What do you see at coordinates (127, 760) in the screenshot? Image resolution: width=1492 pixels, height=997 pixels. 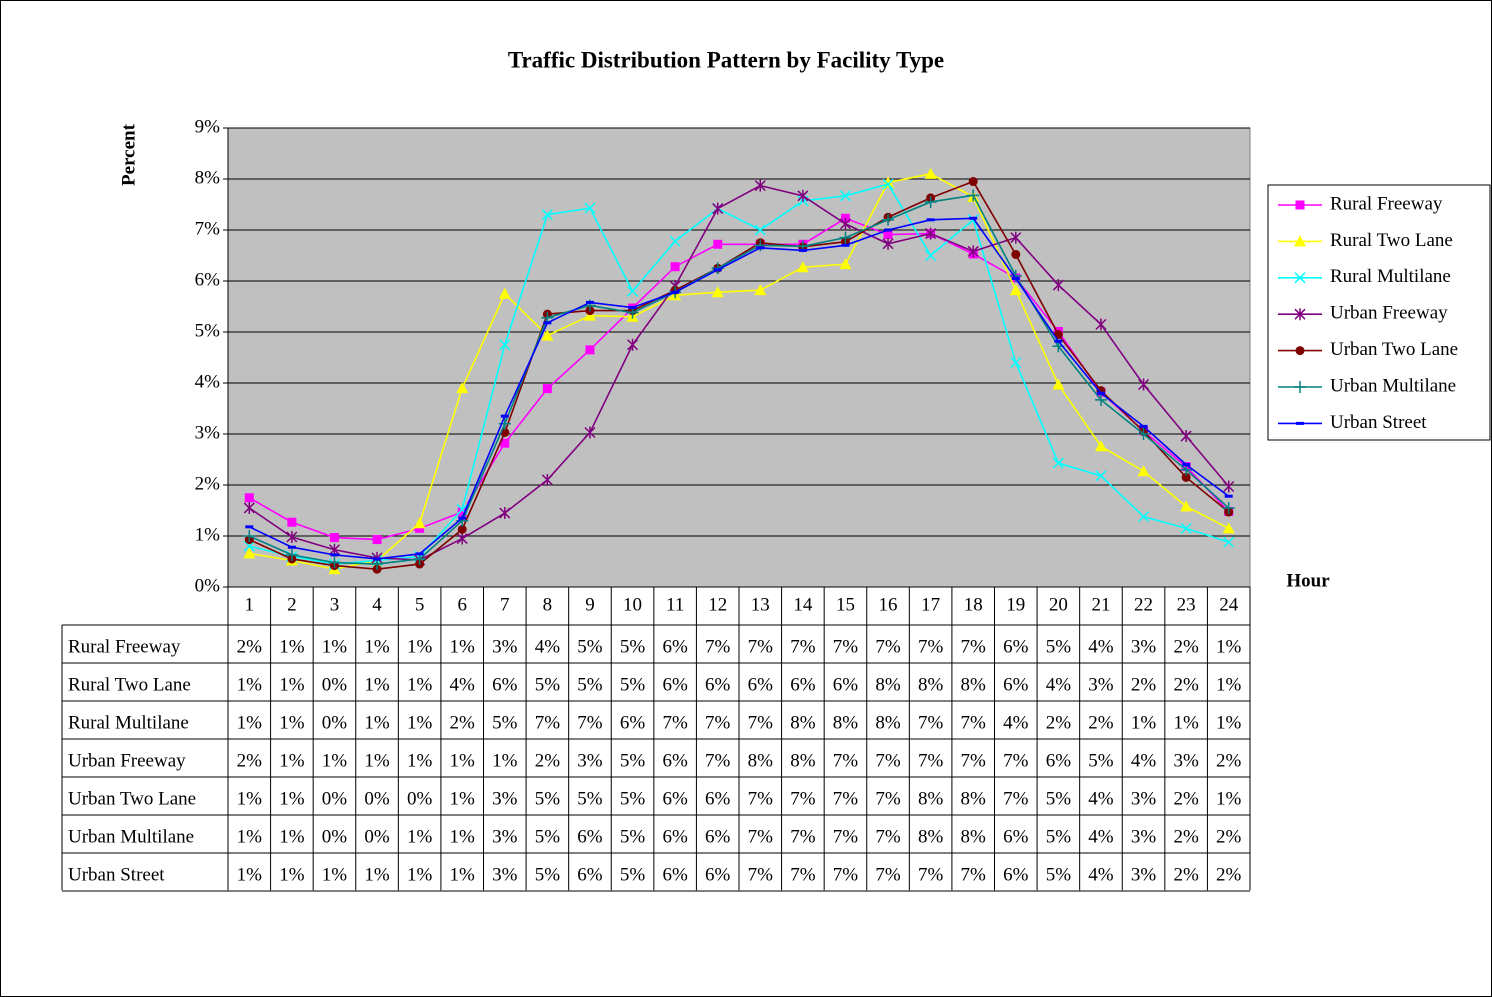 I see `table-row-label: Urban Freeway` at bounding box center [127, 760].